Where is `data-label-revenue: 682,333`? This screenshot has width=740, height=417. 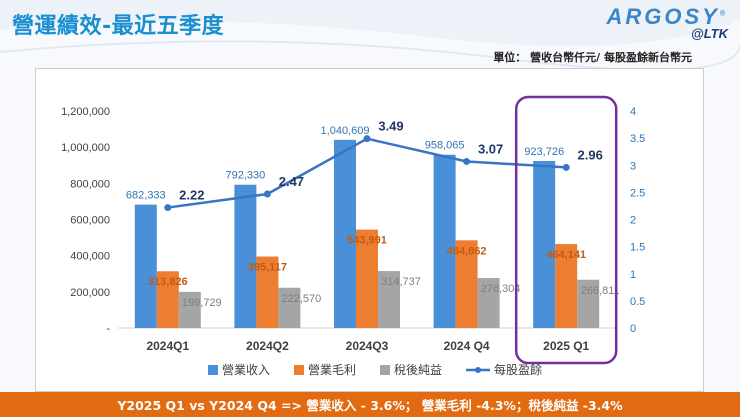
data-label-revenue: 682,333 is located at coordinates (146, 196).